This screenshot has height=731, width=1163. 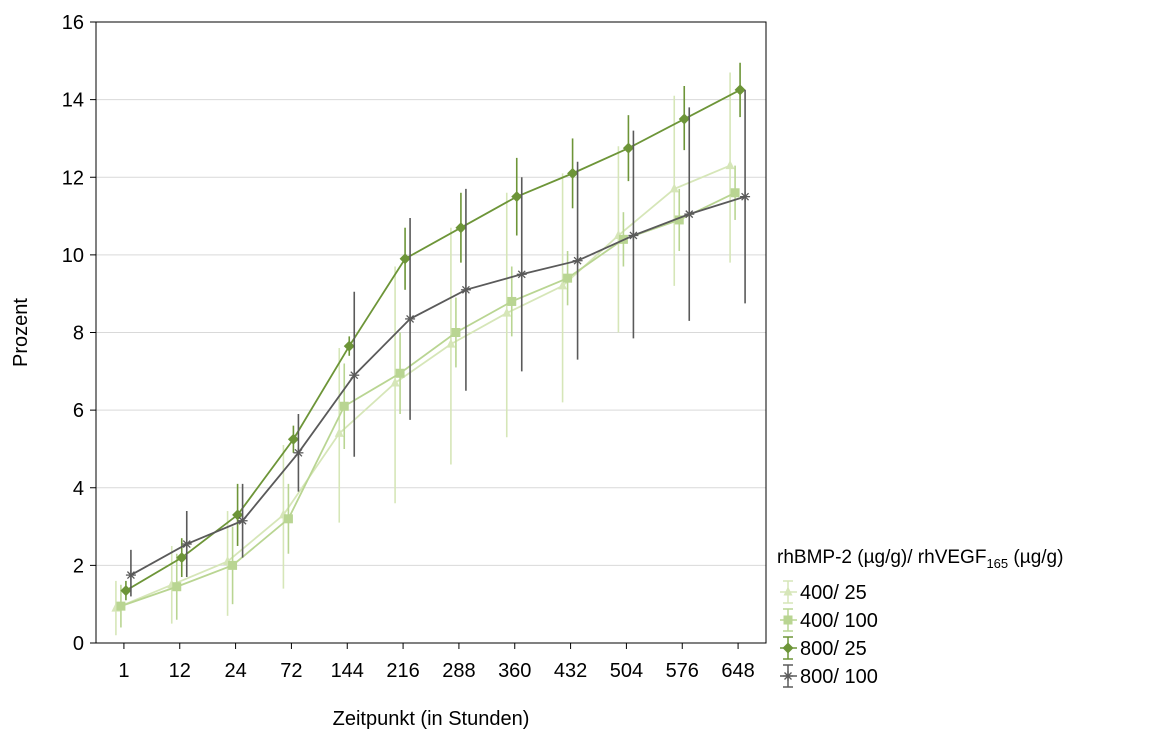 I want to click on x-tick-label: 576, so click(x=682, y=671).